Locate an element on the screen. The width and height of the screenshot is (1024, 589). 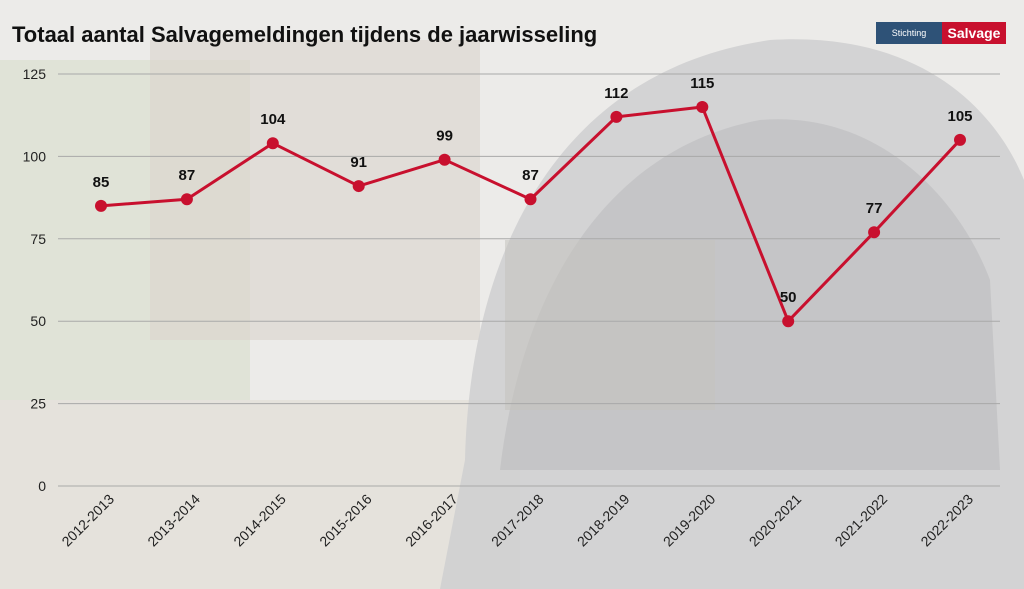
x-tick-label: 2014-2015 is located at coordinates (259, 520).